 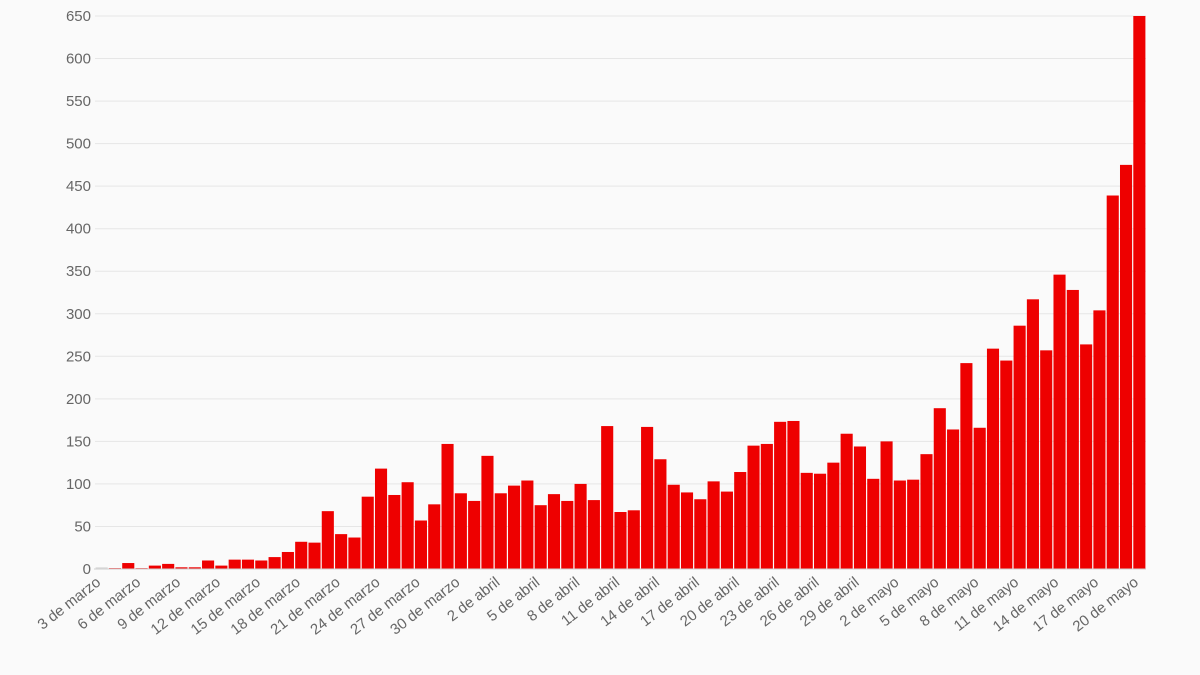 What do you see at coordinates (87, 569) in the screenshot?
I see `y-tick-label: 0` at bounding box center [87, 569].